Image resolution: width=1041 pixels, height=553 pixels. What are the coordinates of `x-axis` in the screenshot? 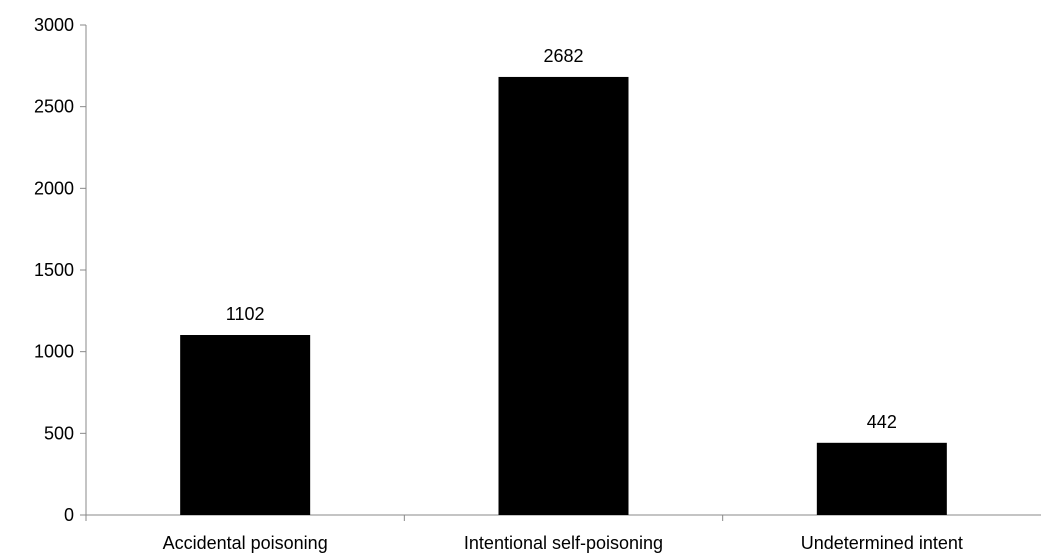 It's located at (563, 517).